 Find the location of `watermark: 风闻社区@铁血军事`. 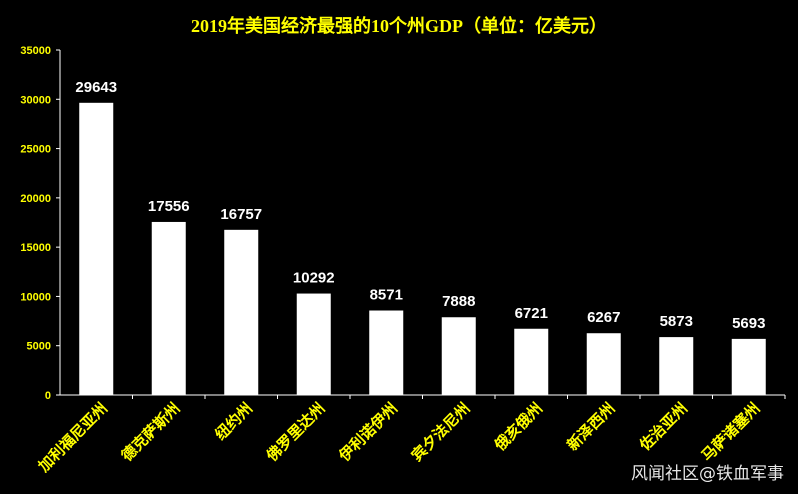

watermark: 风闻社区@铁血军事 is located at coordinates (707, 474).